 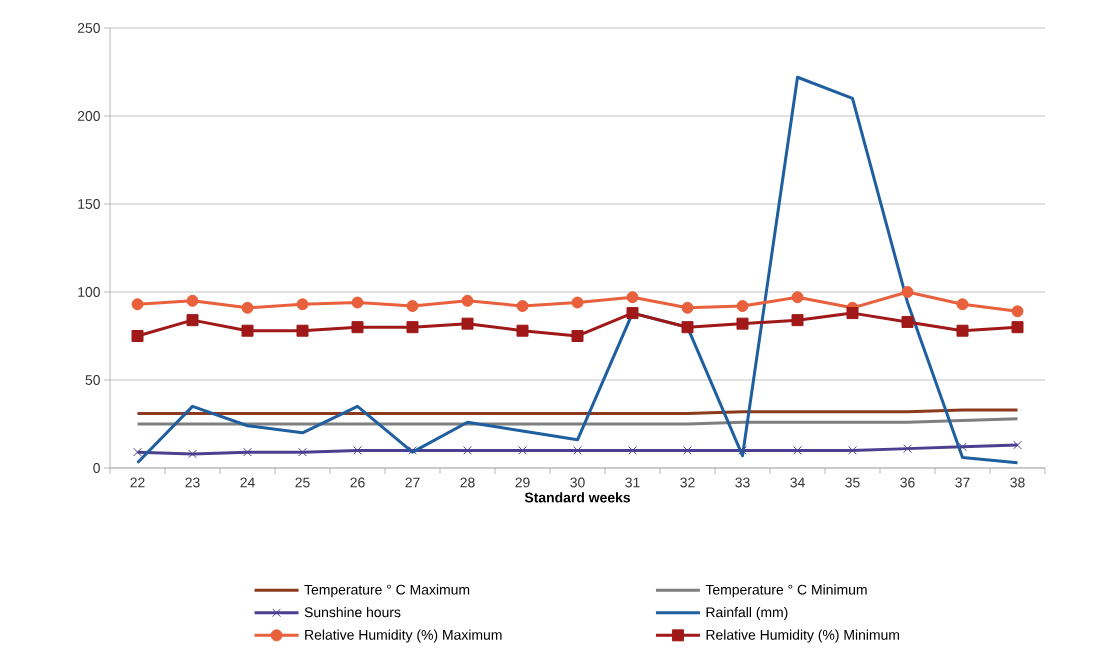 I want to click on x-tick-label: 30, so click(x=577, y=482).